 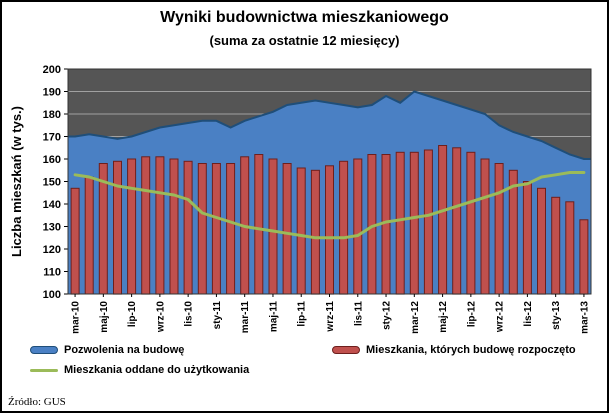 I want to click on legend-label-completed: Mieszkania oddane do użytkowania, so click(x=157, y=370).